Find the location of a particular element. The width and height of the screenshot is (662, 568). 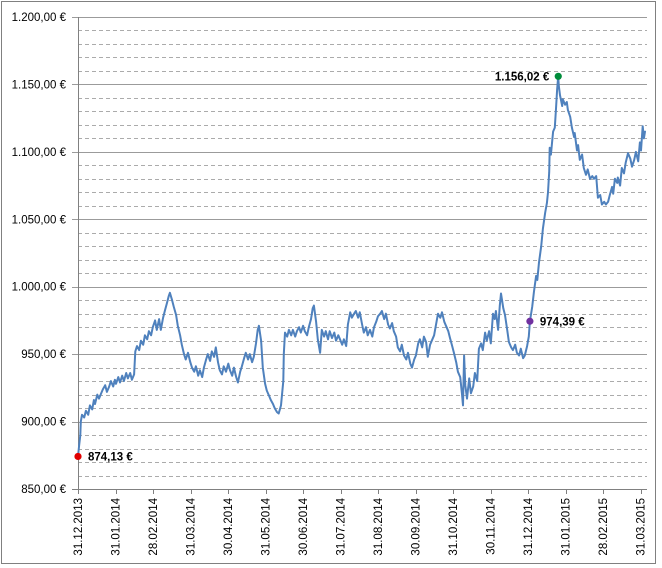

yearend-value-label: 974,39 € is located at coordinates (562, 322).